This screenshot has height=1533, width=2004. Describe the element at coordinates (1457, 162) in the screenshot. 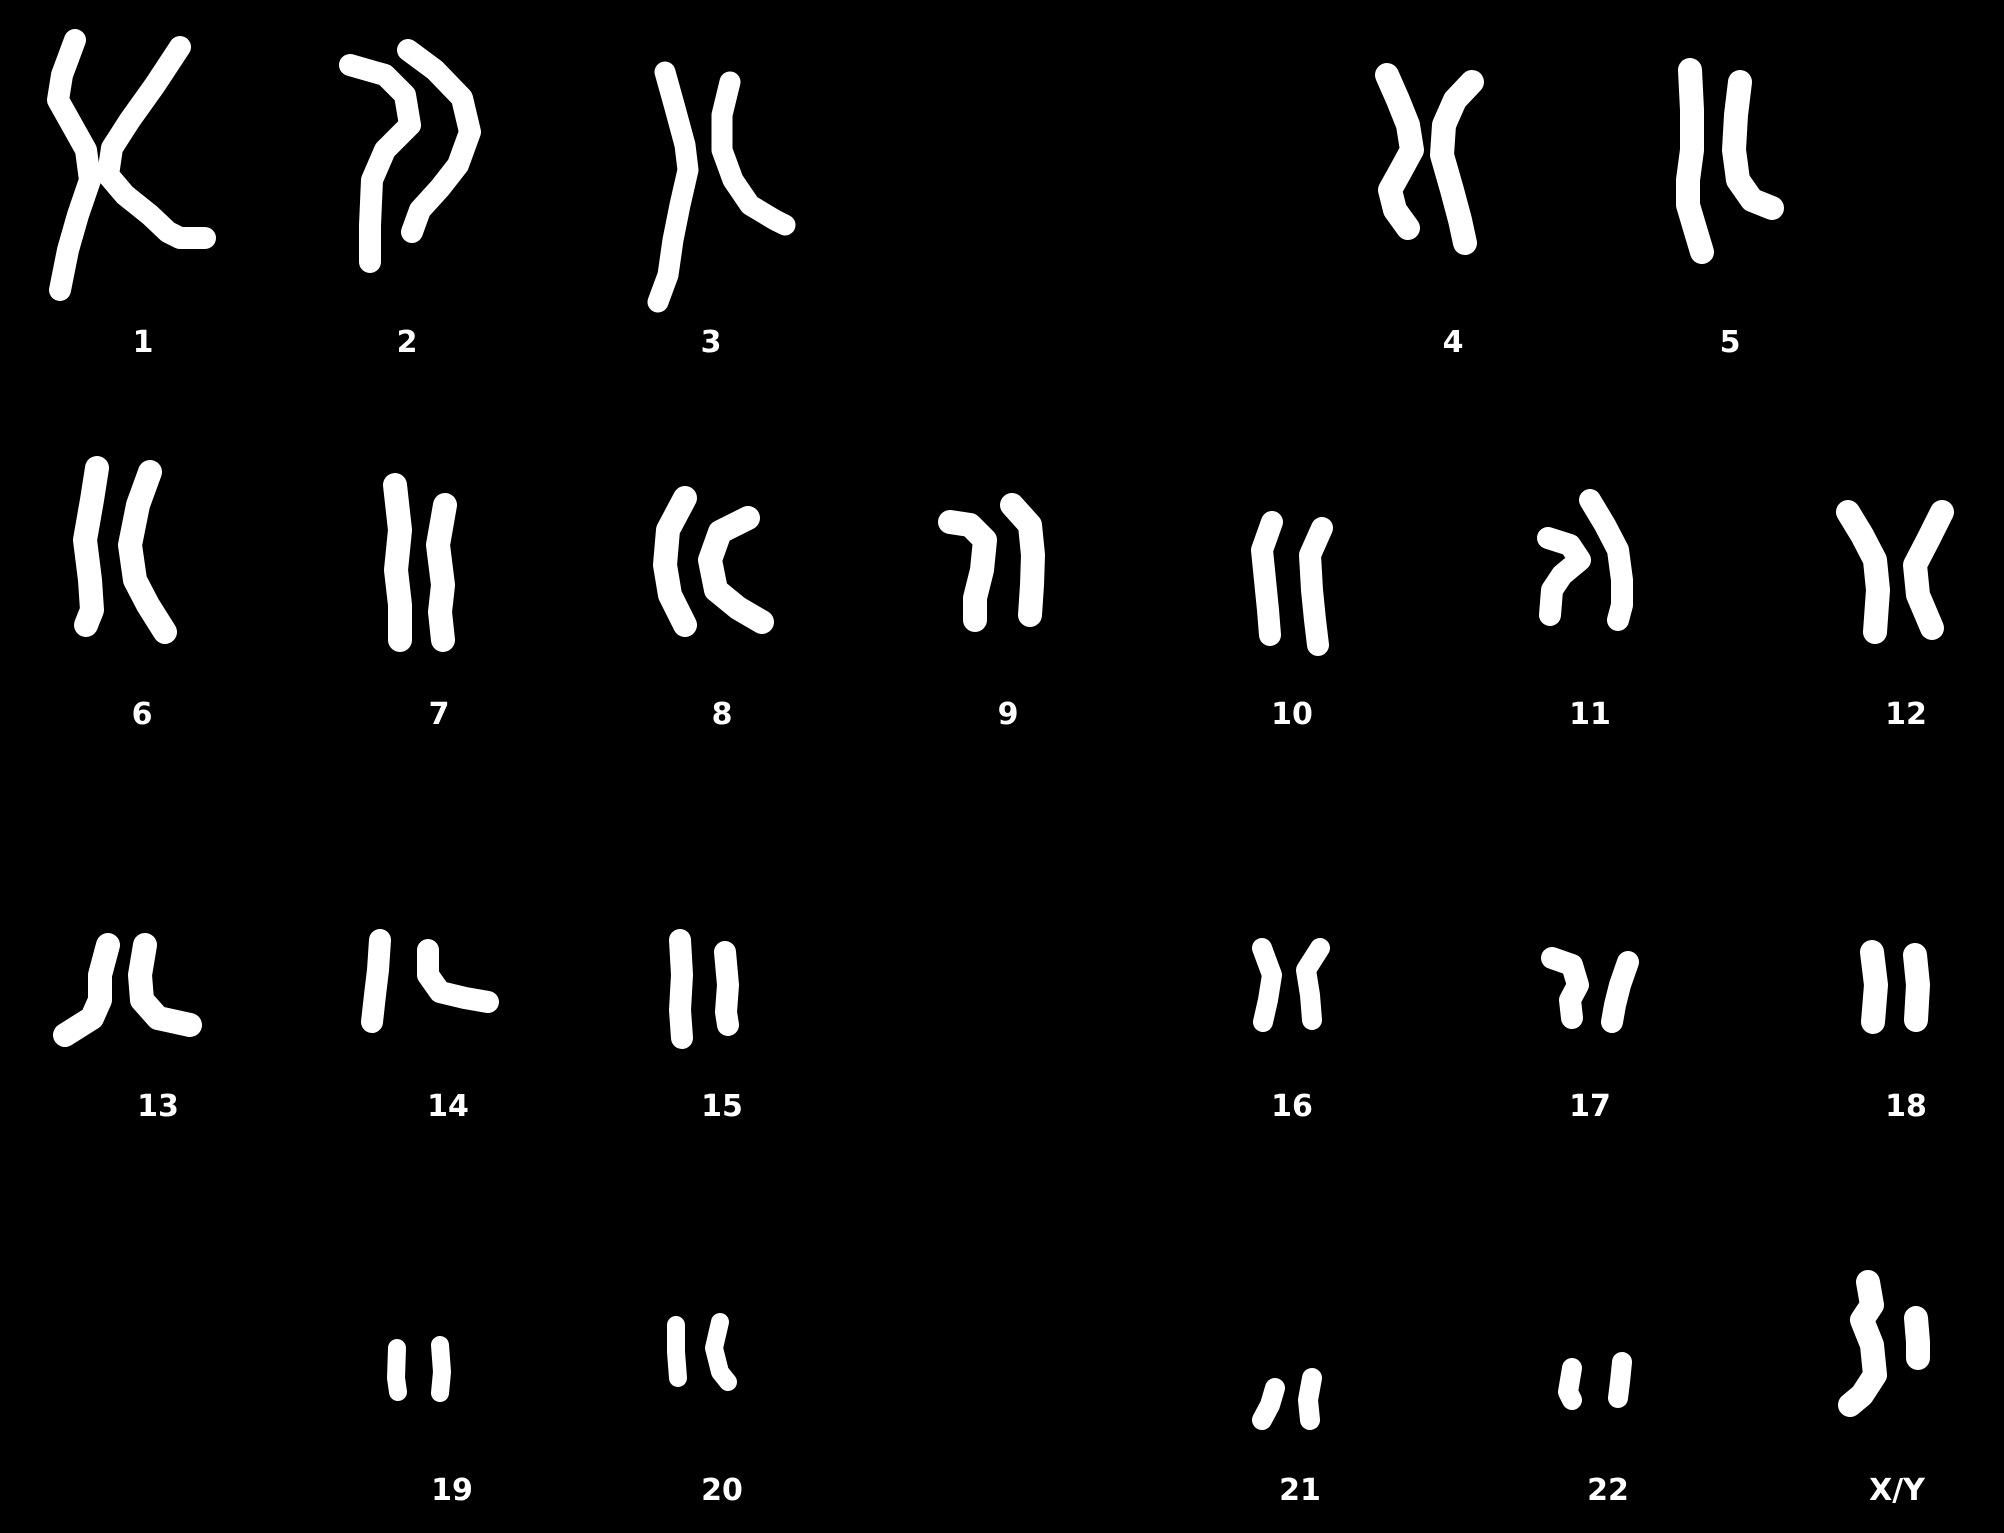

I see `chromosome-4b` at that location.